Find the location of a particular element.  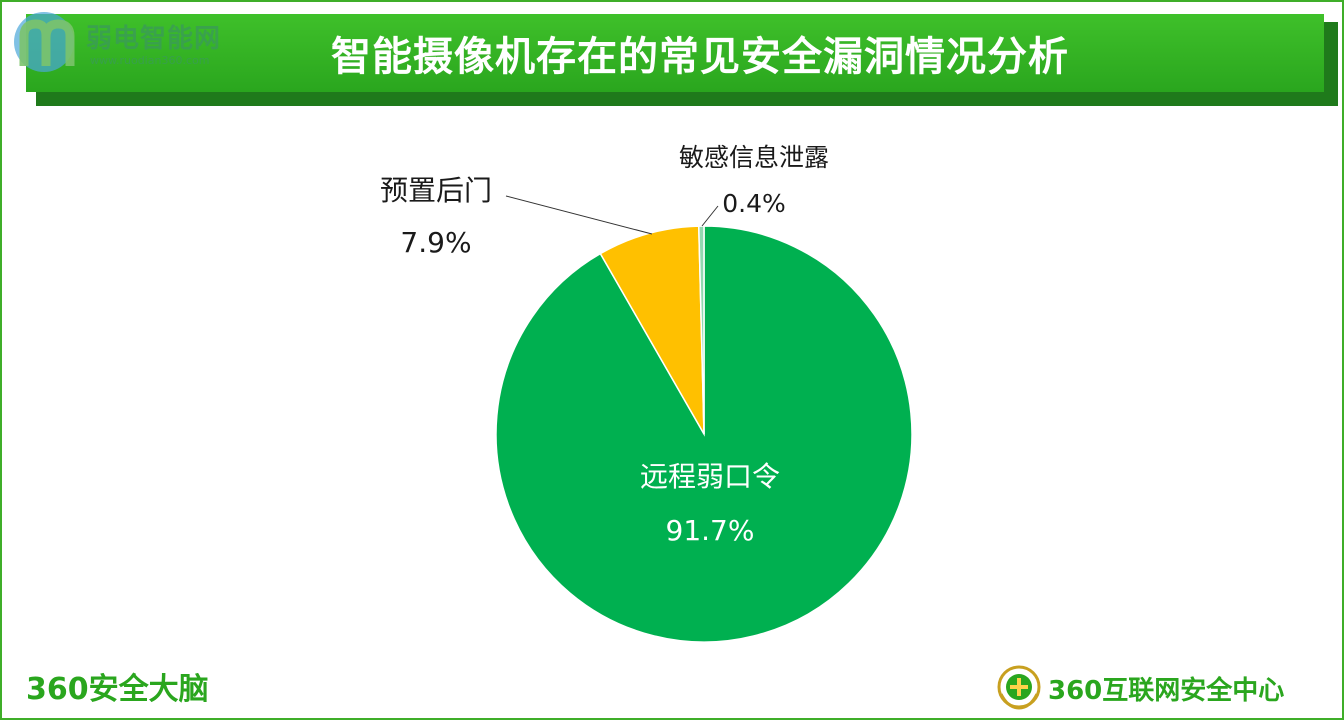

site-watermark-logo: 弱电智能网 www.ruodian360.com is located at coordinates (128, 41).